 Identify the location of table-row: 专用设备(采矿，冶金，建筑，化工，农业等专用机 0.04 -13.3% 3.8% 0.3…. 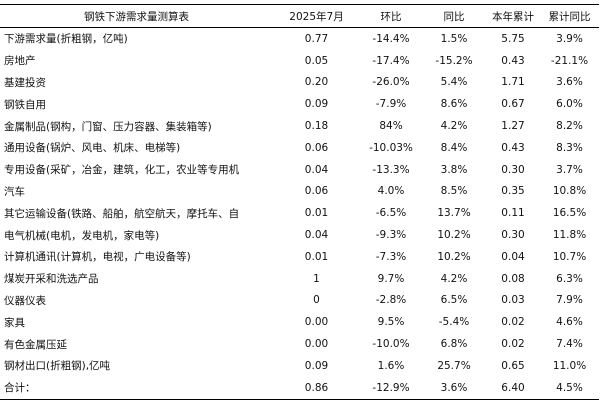
(299, 170).